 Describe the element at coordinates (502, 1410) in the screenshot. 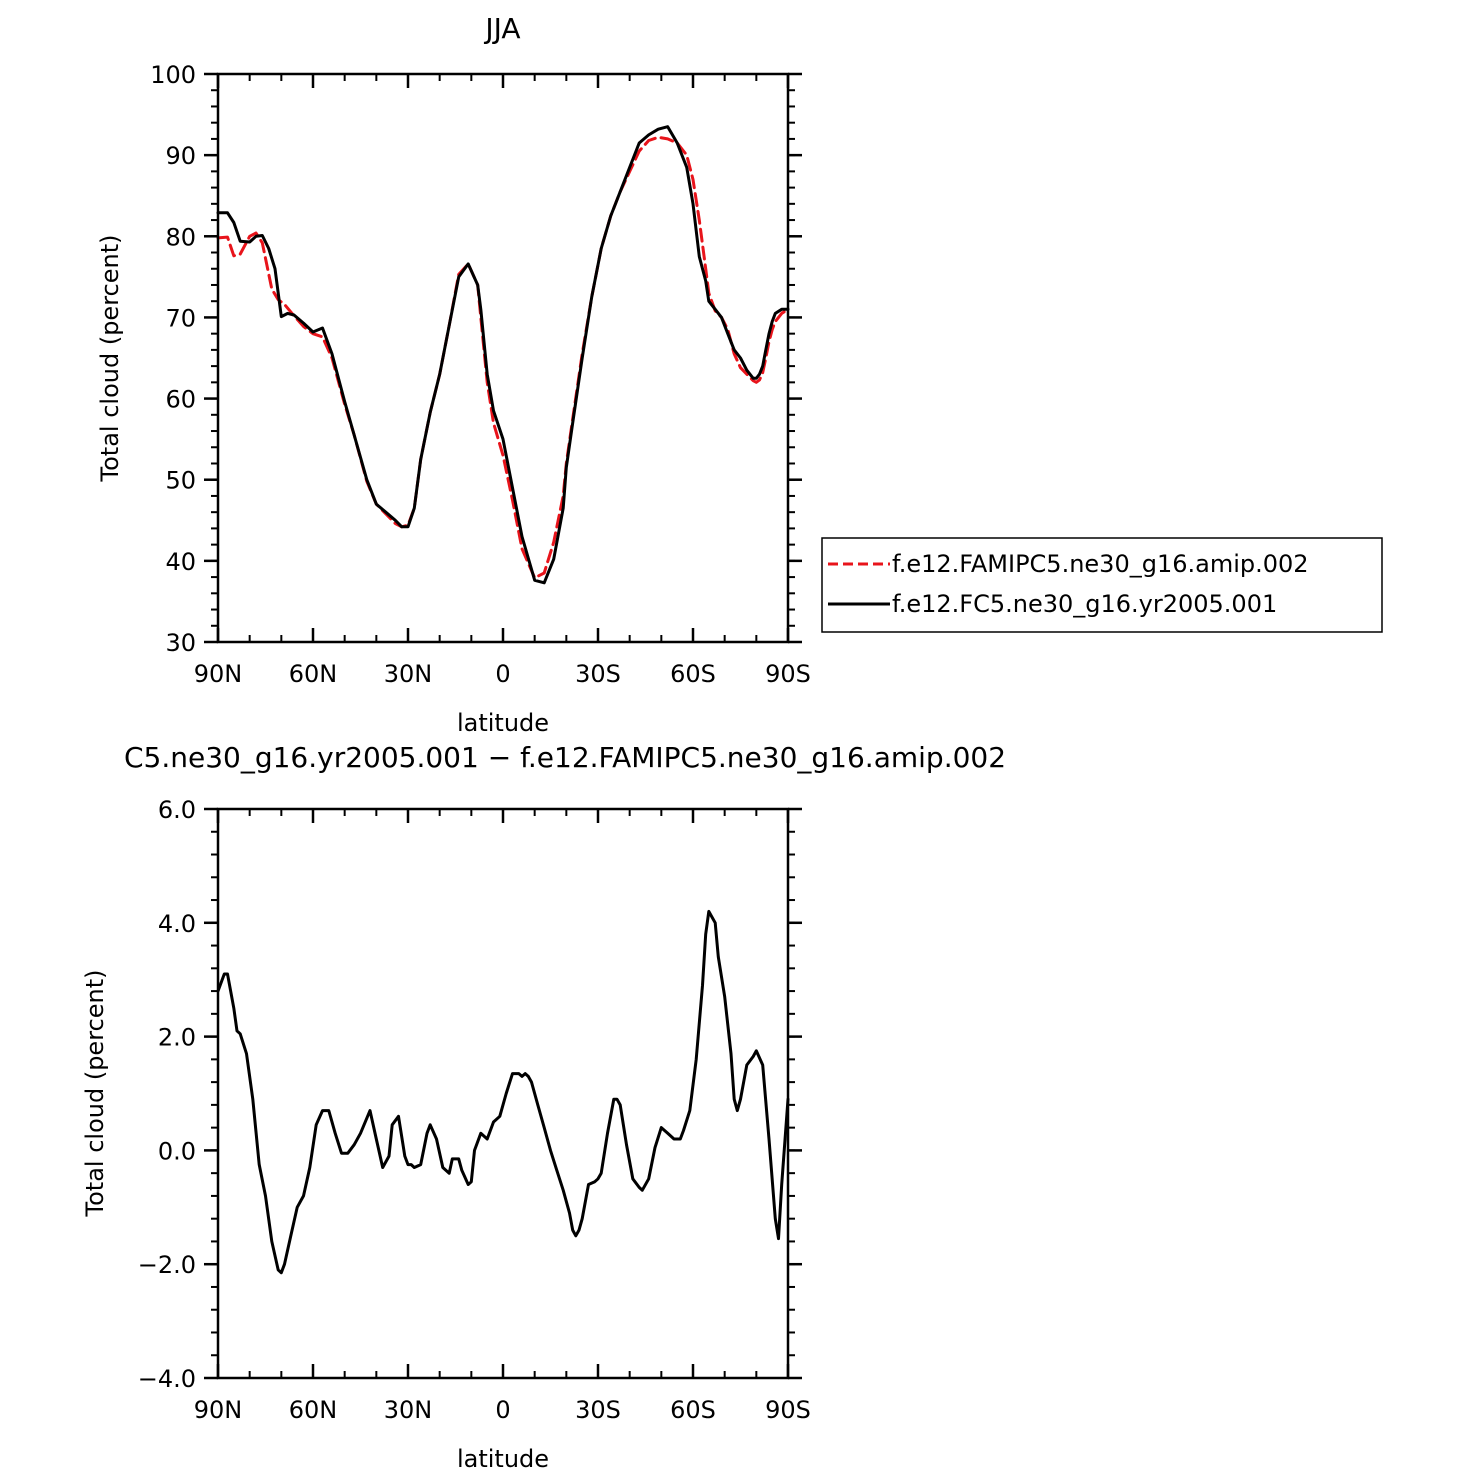

I see `bottom-x-tick-label: 0` at that location.